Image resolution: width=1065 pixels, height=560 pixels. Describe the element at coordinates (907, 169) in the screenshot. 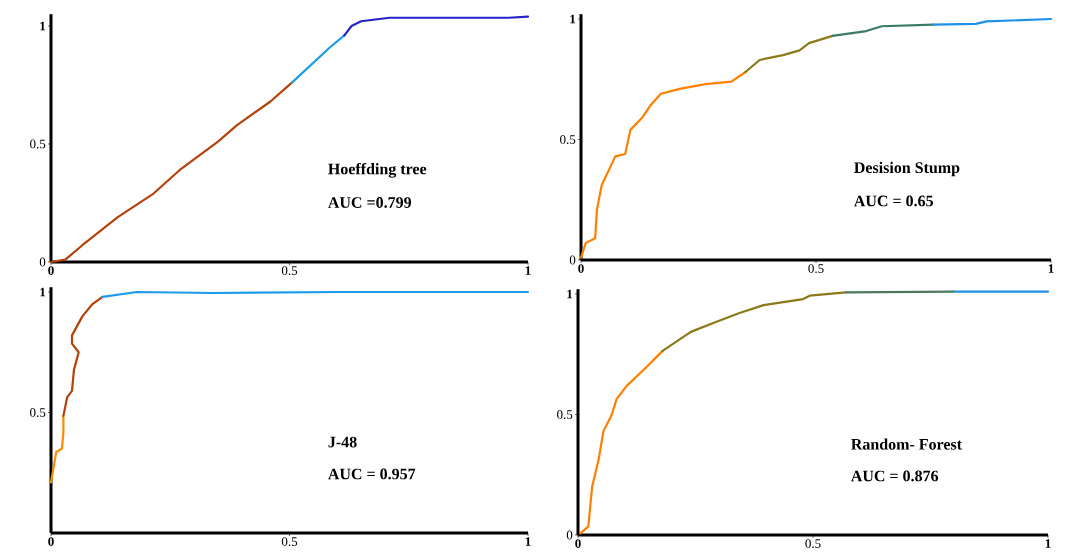

I see `annotation: Desision Stump` at that location.